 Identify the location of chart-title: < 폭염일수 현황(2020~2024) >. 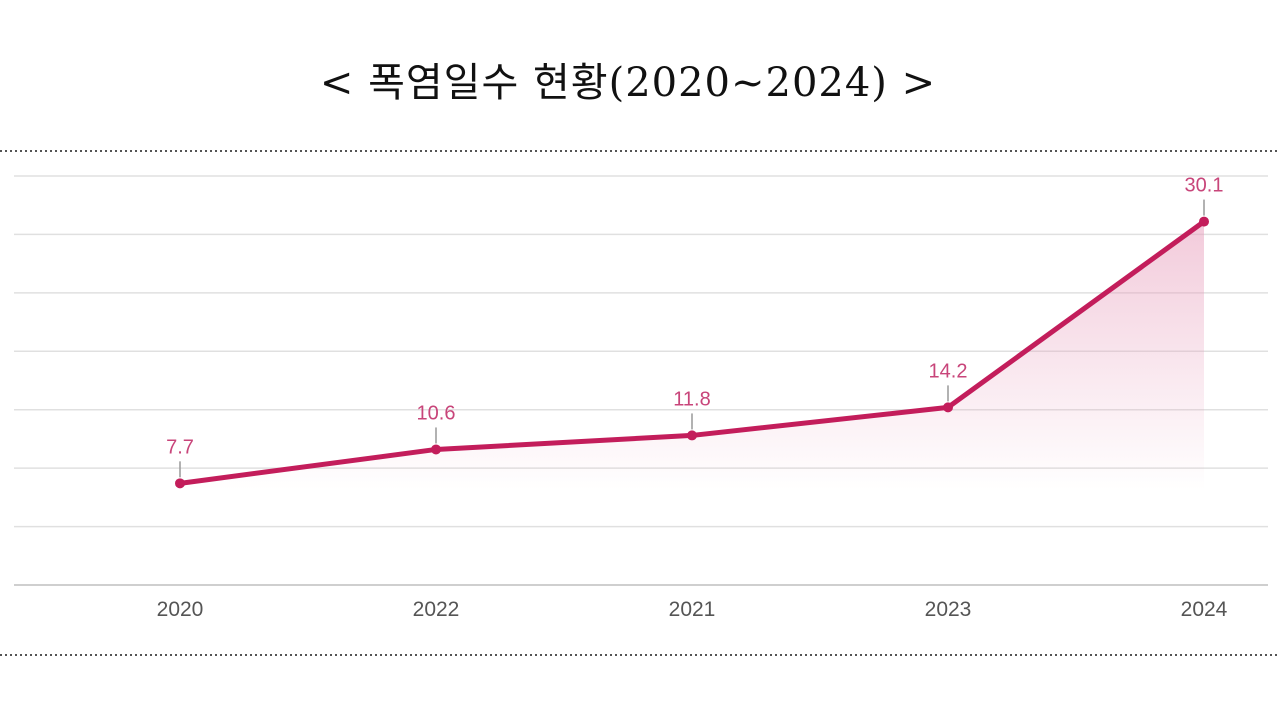
(628, 83).